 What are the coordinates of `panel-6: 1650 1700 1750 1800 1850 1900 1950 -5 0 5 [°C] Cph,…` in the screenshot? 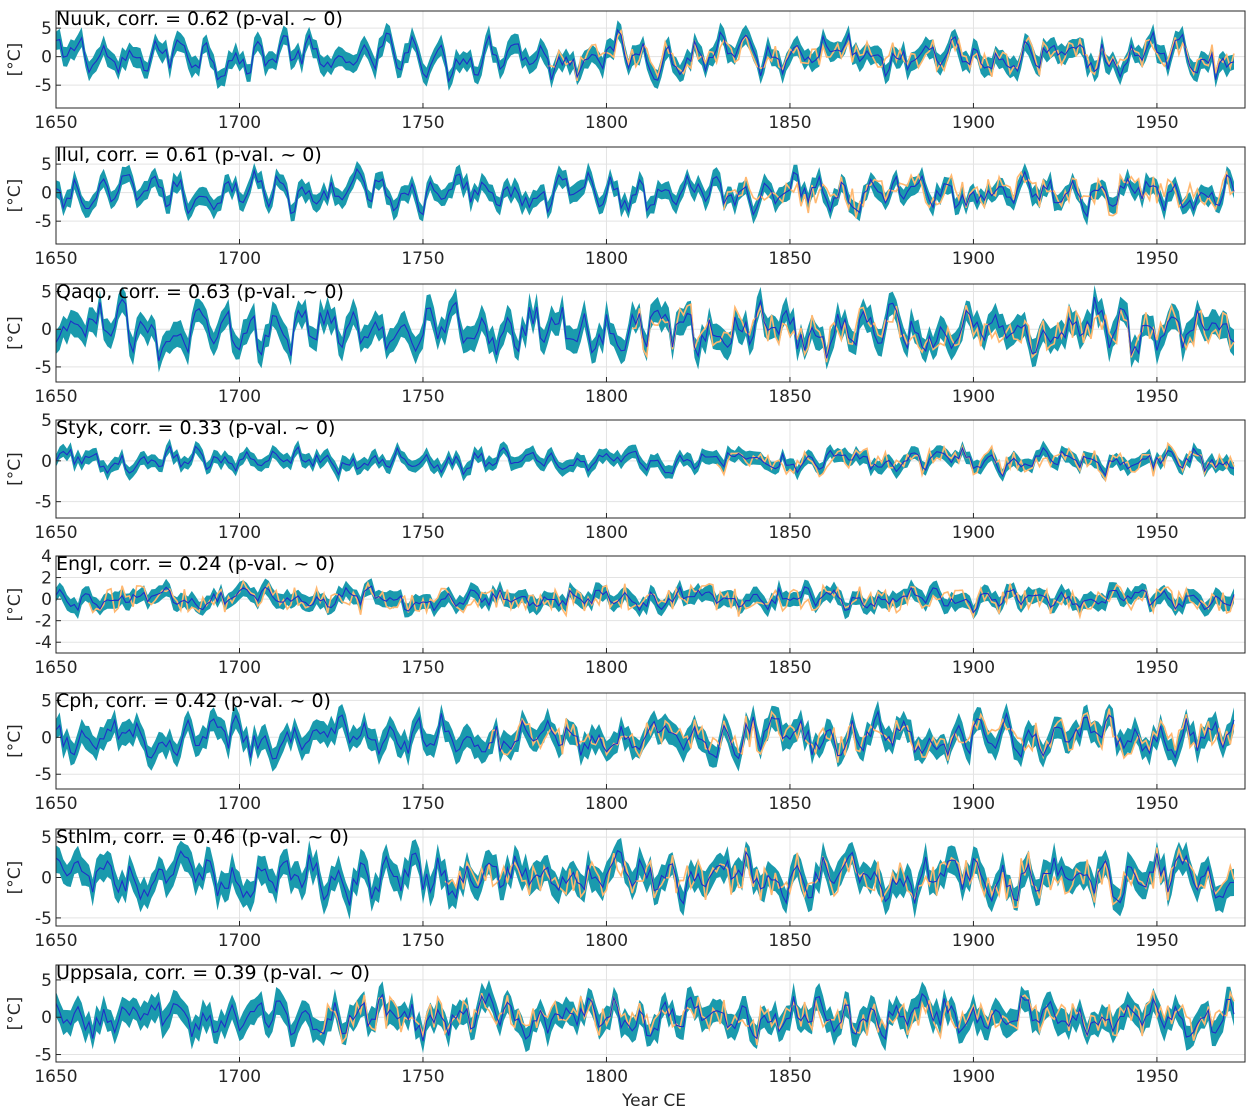 It's located at (625, 752).